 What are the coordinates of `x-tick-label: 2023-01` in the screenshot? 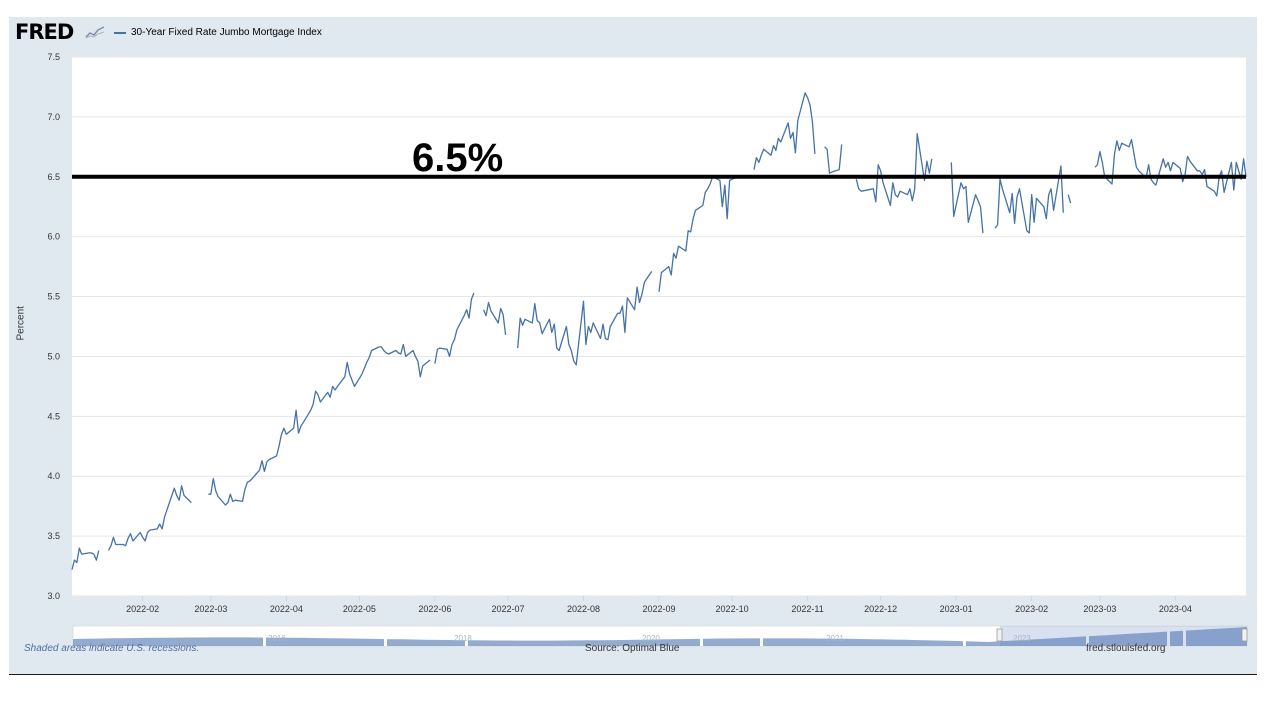 It's located at (956, 609).